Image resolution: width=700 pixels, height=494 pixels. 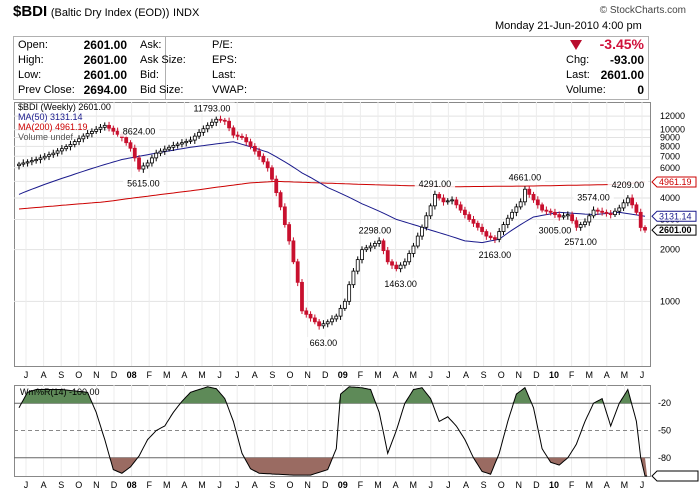 I want to click on right-value-label: 2601.00, so click(x=675, y=230).